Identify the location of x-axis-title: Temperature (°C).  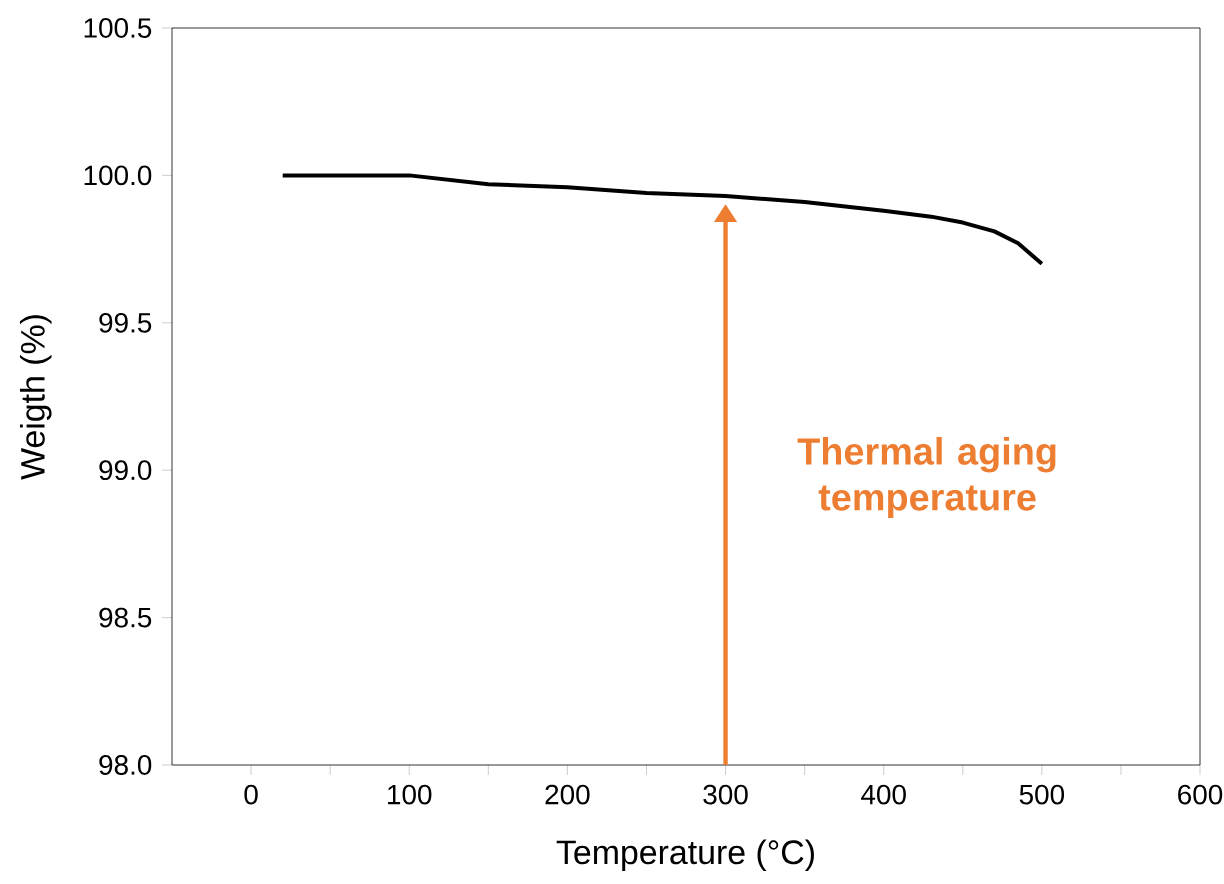
(685, 855).